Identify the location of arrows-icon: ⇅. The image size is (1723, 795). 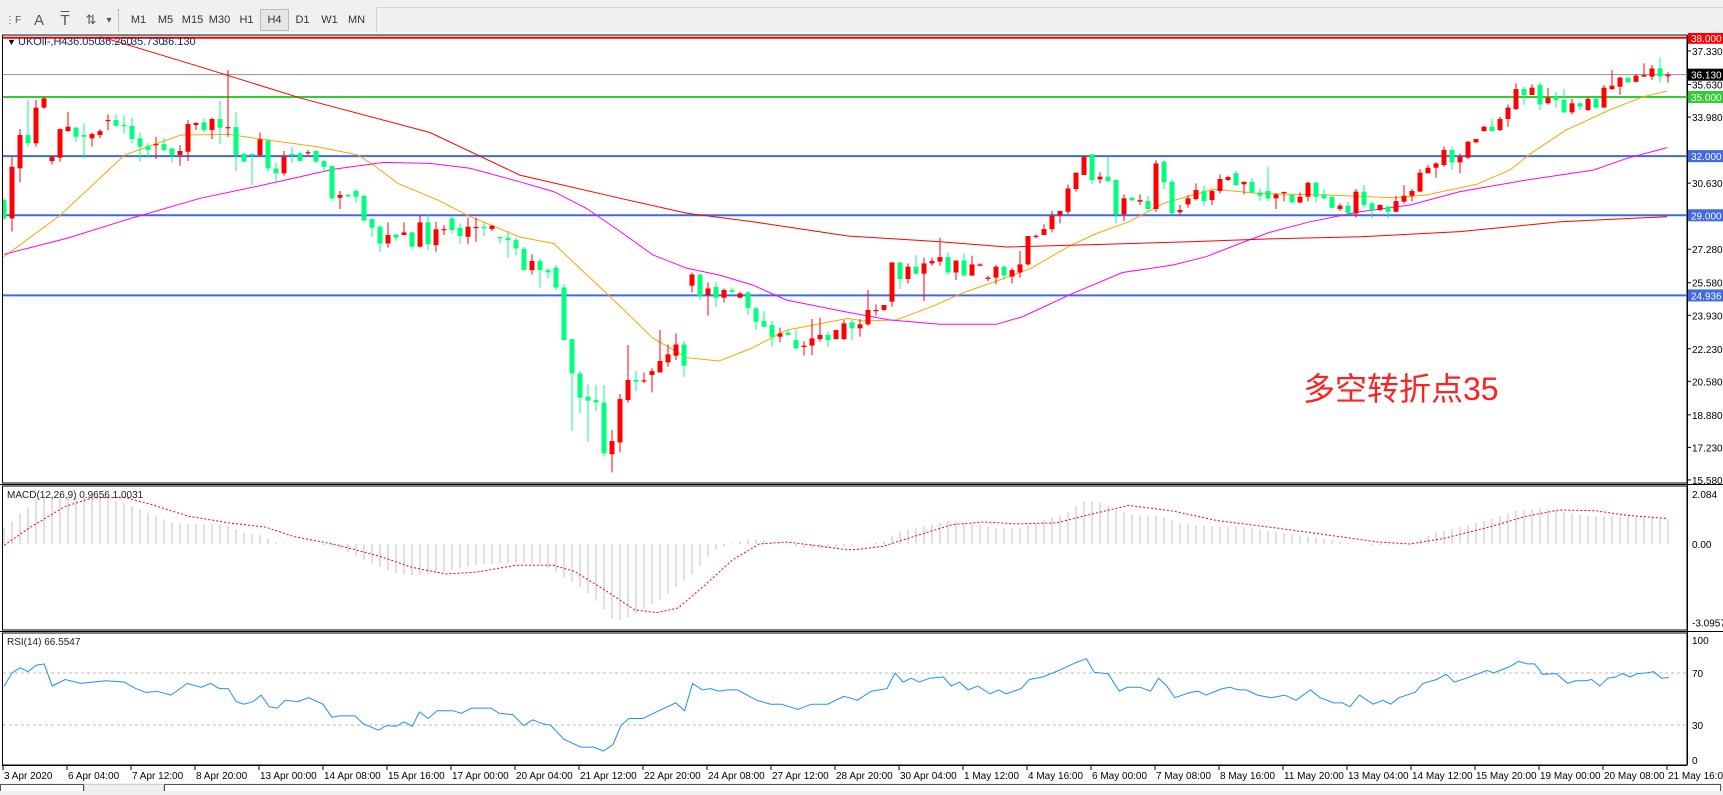
(91, 19).